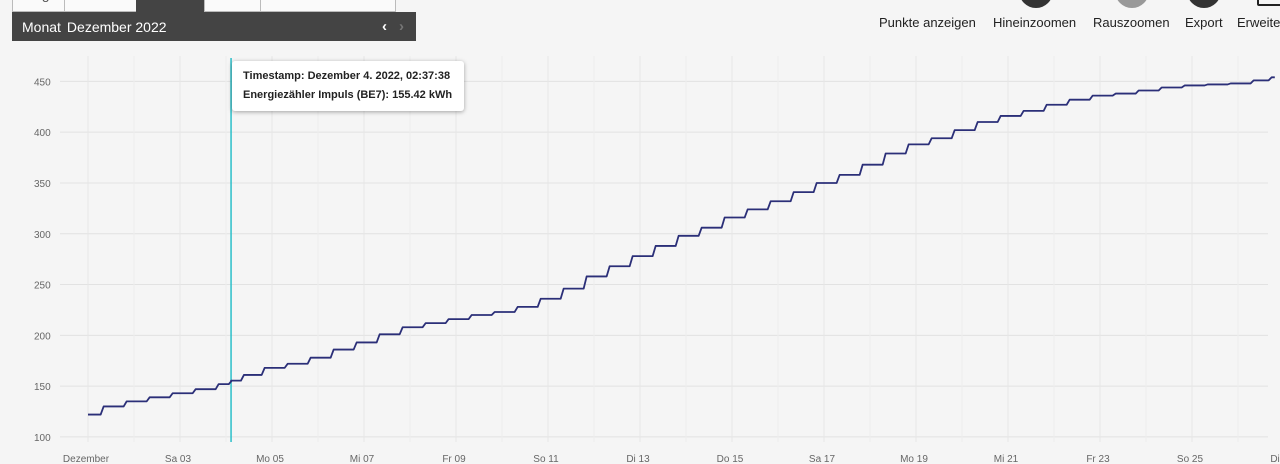  Describe the element at coordinates (270, 459) in the screenshot. I see `x-tick-label: Mo 05` at that location.